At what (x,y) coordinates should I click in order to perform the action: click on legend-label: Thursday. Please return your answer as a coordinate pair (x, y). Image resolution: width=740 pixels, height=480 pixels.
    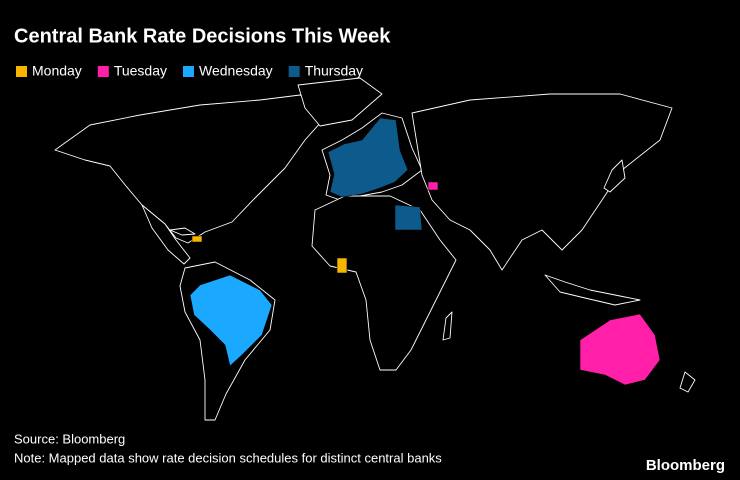
    Looking at the image, I should click on (334, 71).